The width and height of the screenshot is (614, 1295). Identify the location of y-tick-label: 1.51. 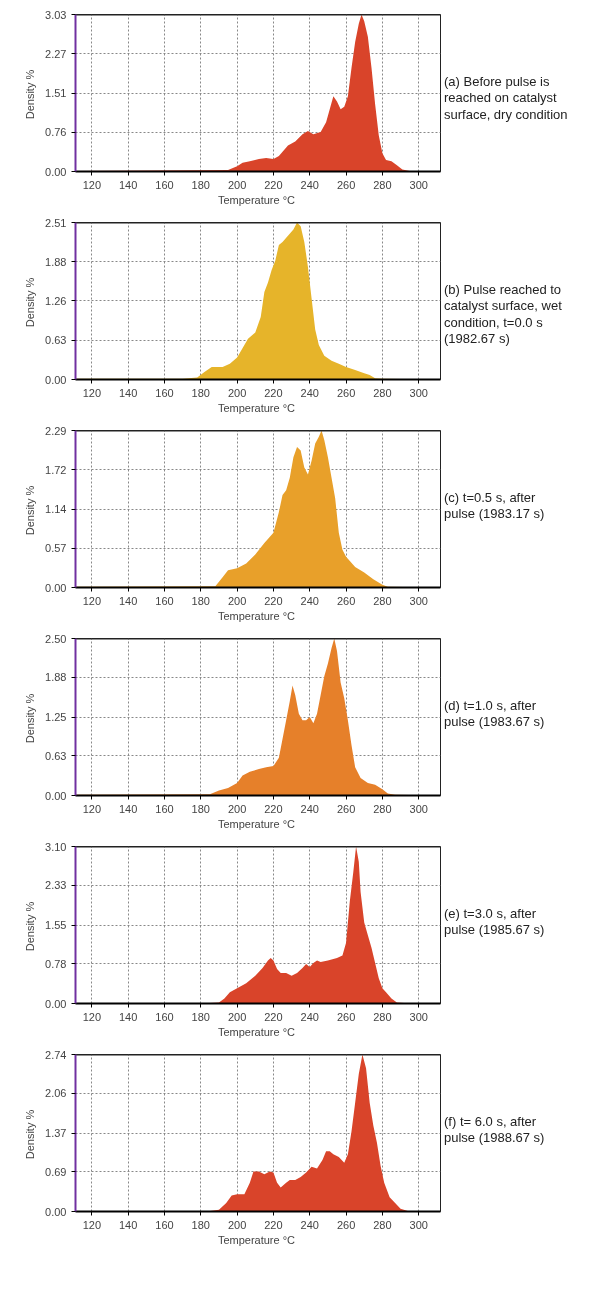
(56, 93).